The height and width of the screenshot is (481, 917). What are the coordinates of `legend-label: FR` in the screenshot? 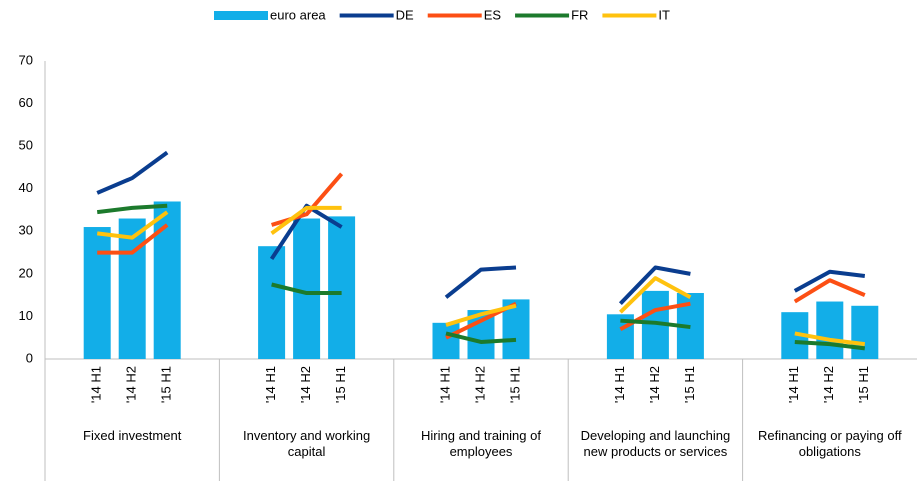 It's located at (579, 14).